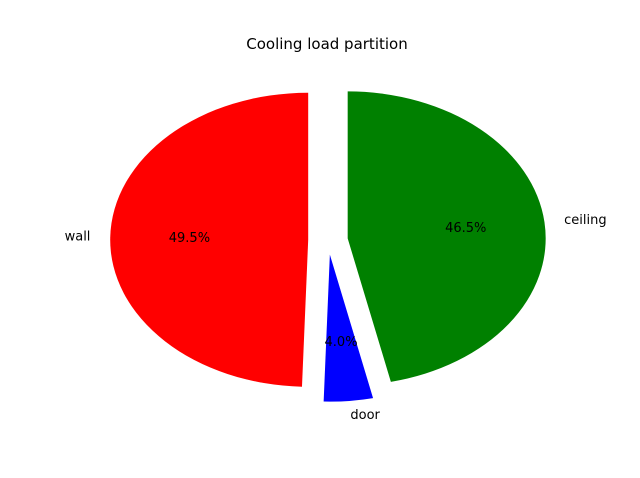 The image size is (640, 478). Describe the element at coordinates (365, 415) in the screenshot. I see `slice-label-door: door` at that location.